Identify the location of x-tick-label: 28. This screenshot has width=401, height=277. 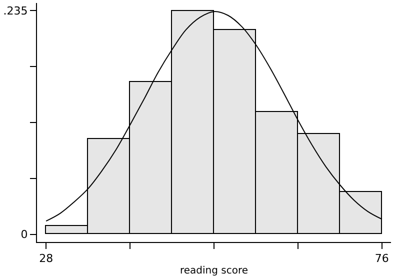
(46, 259).